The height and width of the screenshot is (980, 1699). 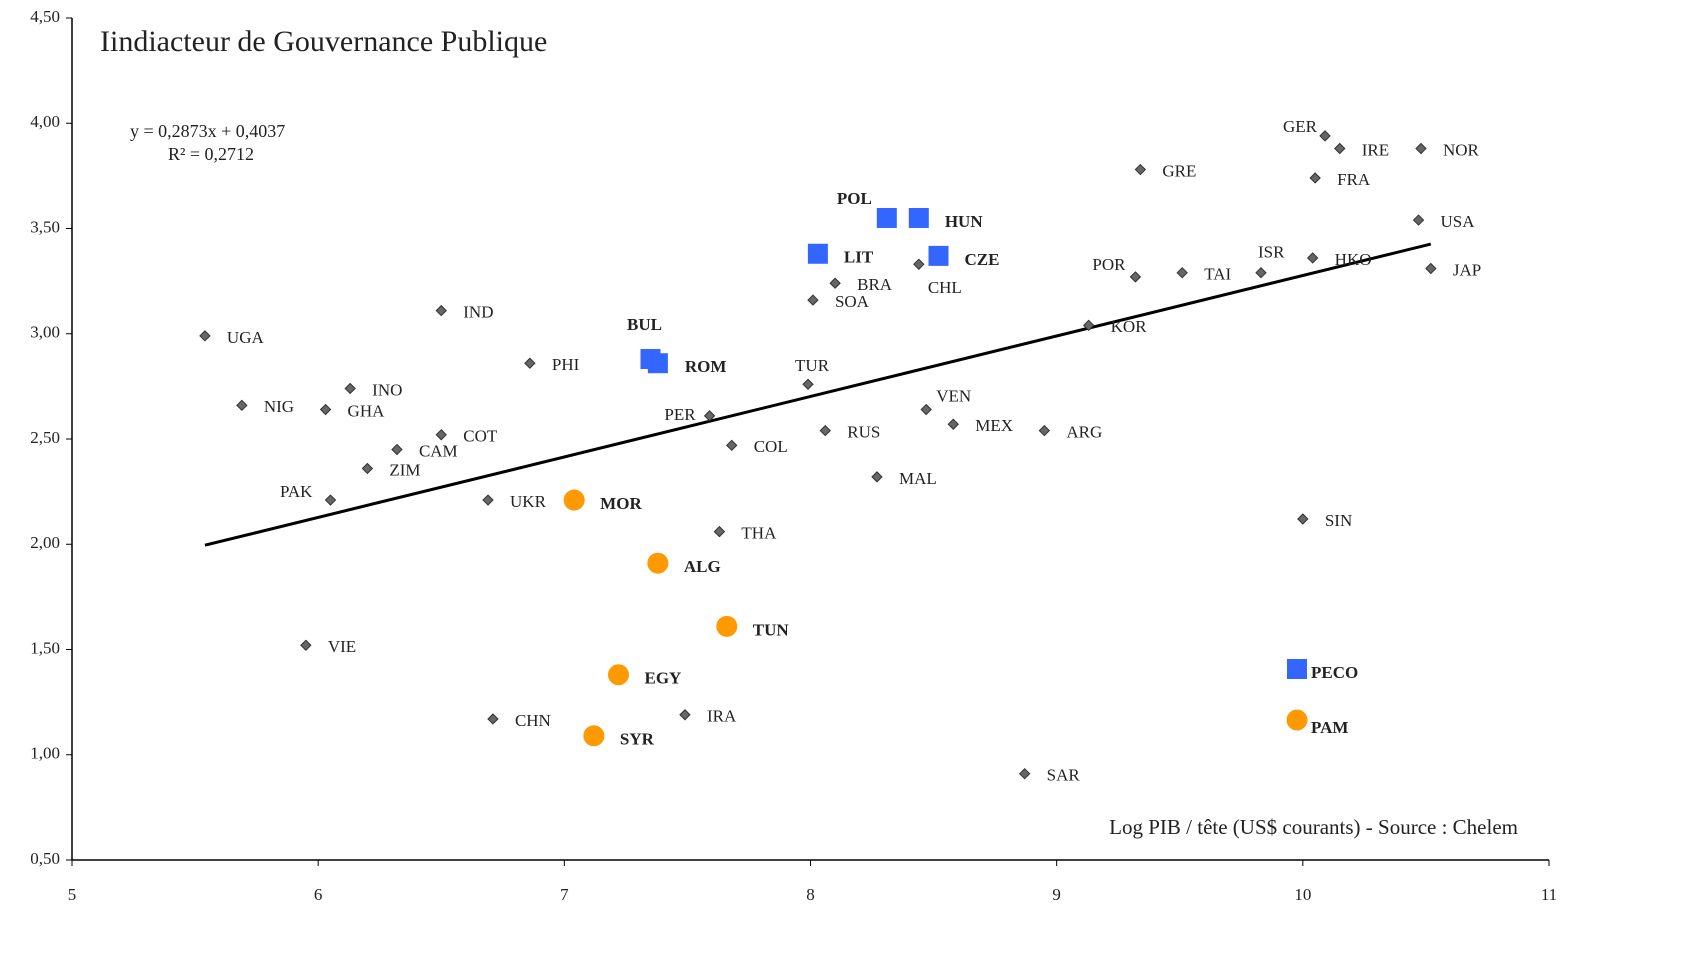 What do you see at coordinates (1467, 269) in the screenshot?
I see `point-label: JAP` at bounding box center [1467, 269].